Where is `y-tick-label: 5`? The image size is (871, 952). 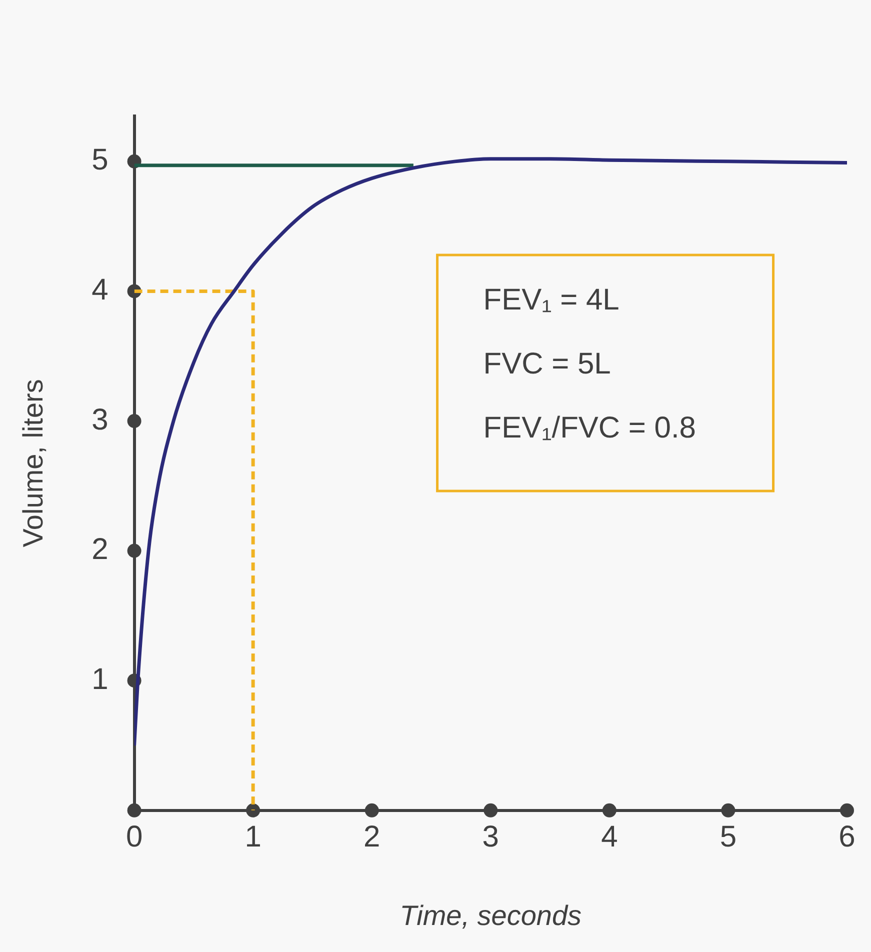
y-tick-label: 5 is located at coordinates (100, 160).